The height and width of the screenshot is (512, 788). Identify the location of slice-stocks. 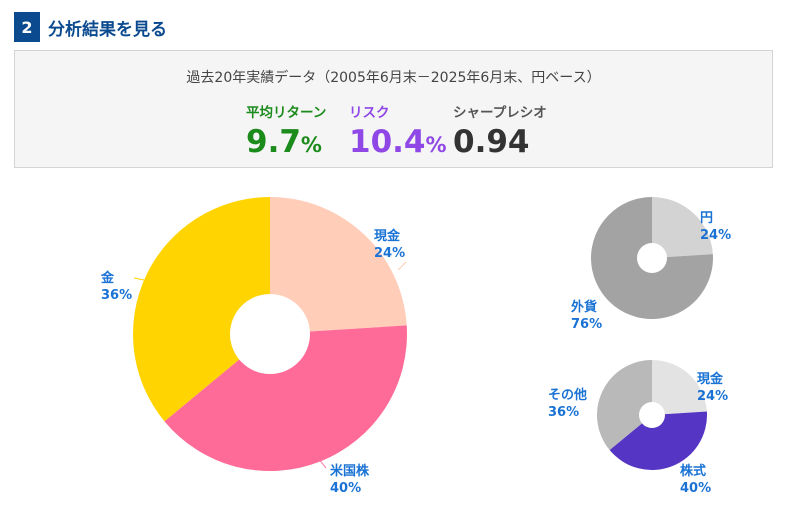
(658, 440).